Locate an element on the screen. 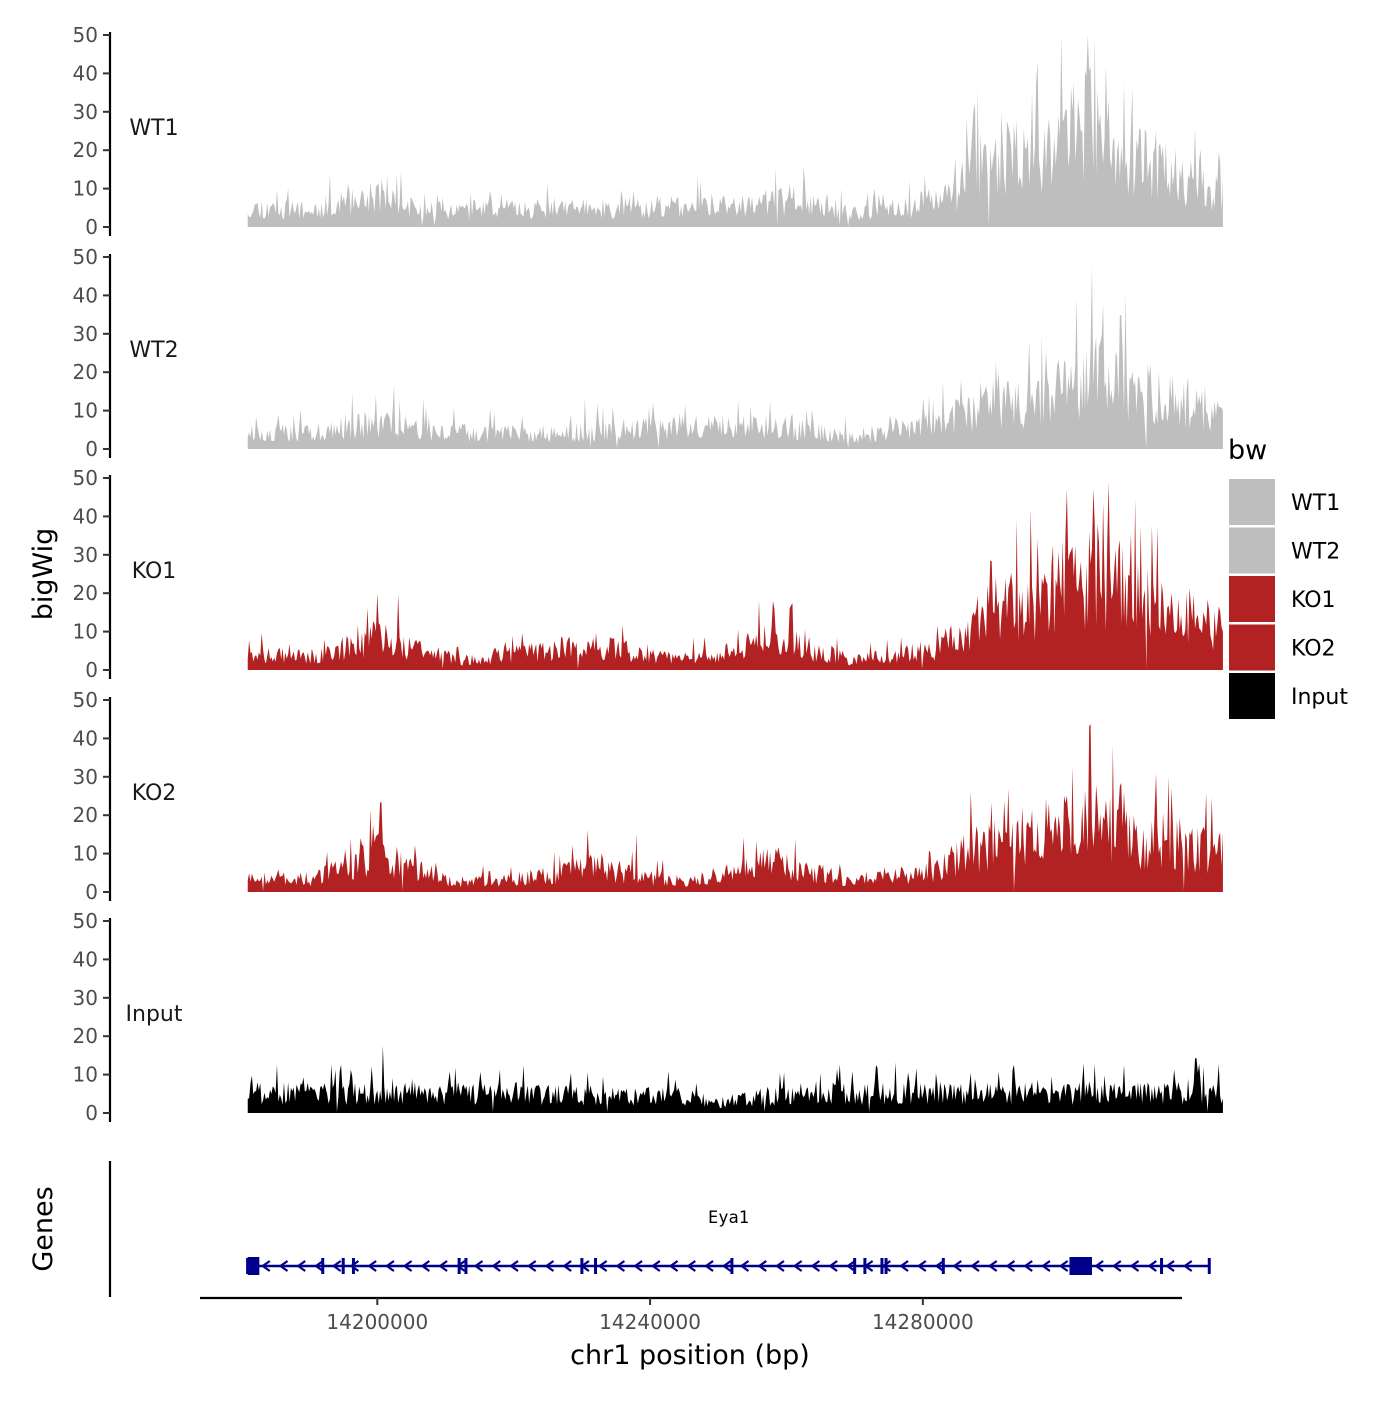 The width and height of the screenshot is (1400, 1404). track-label: KO2 is located at coordinates (154, 793).